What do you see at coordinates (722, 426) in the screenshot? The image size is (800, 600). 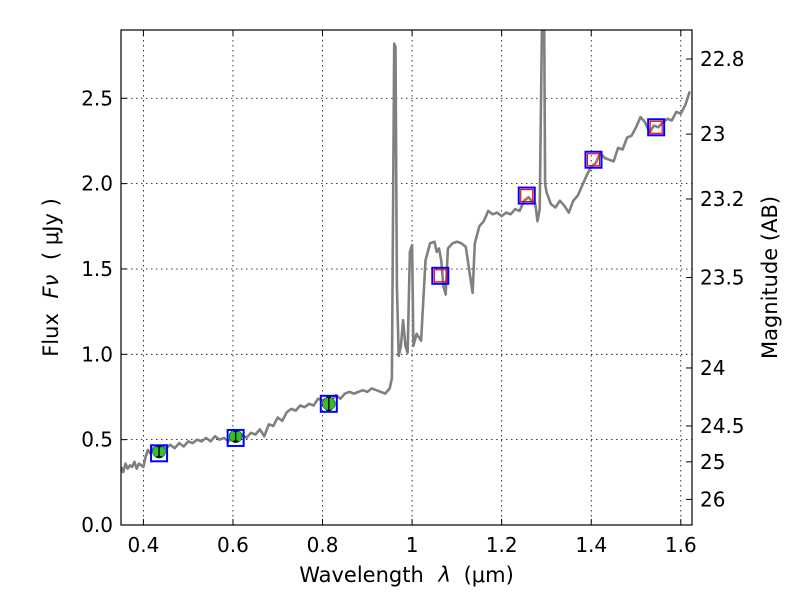 I see `y2-tick-label: 24.5` at bounding box center [722, 426].